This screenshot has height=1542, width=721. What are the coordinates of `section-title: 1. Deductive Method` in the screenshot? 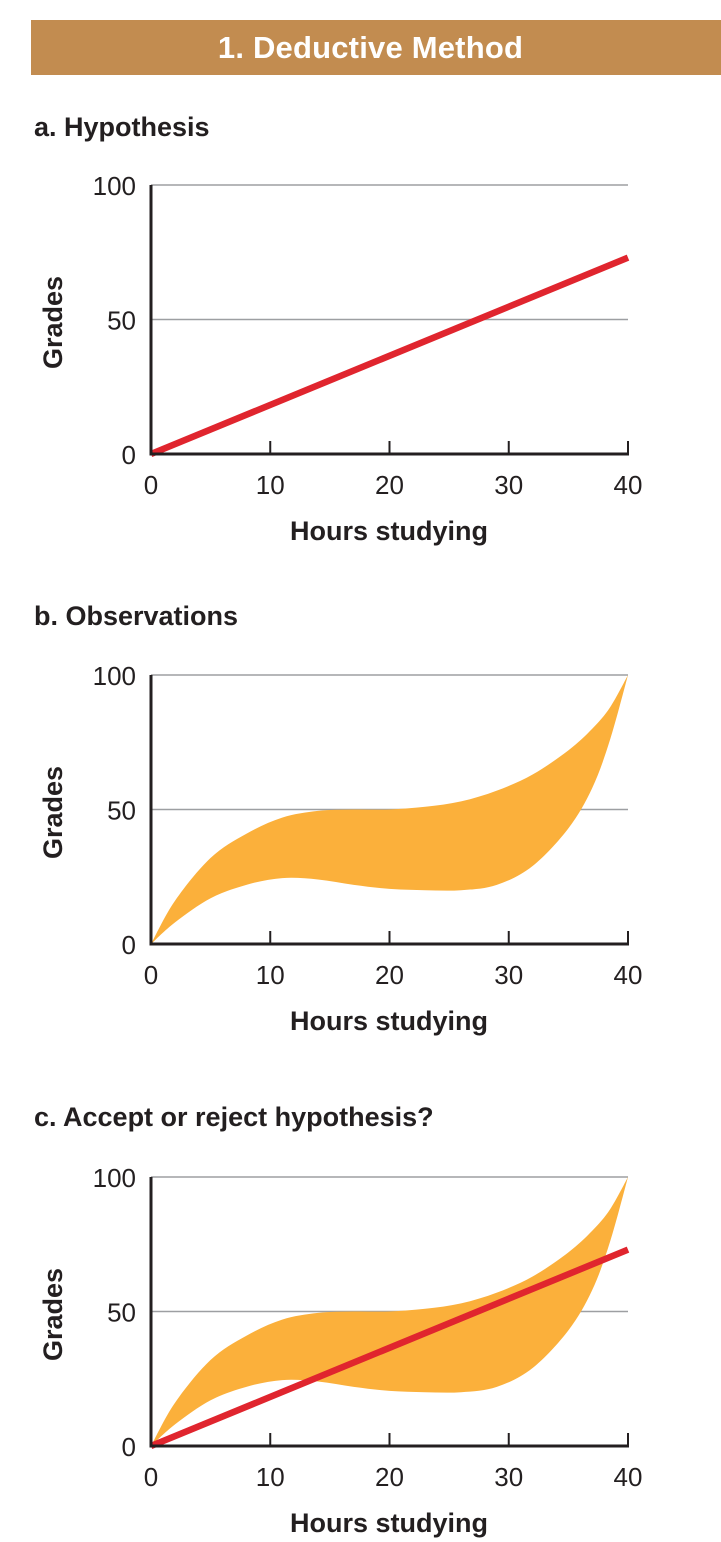 It's located at (370, 47).